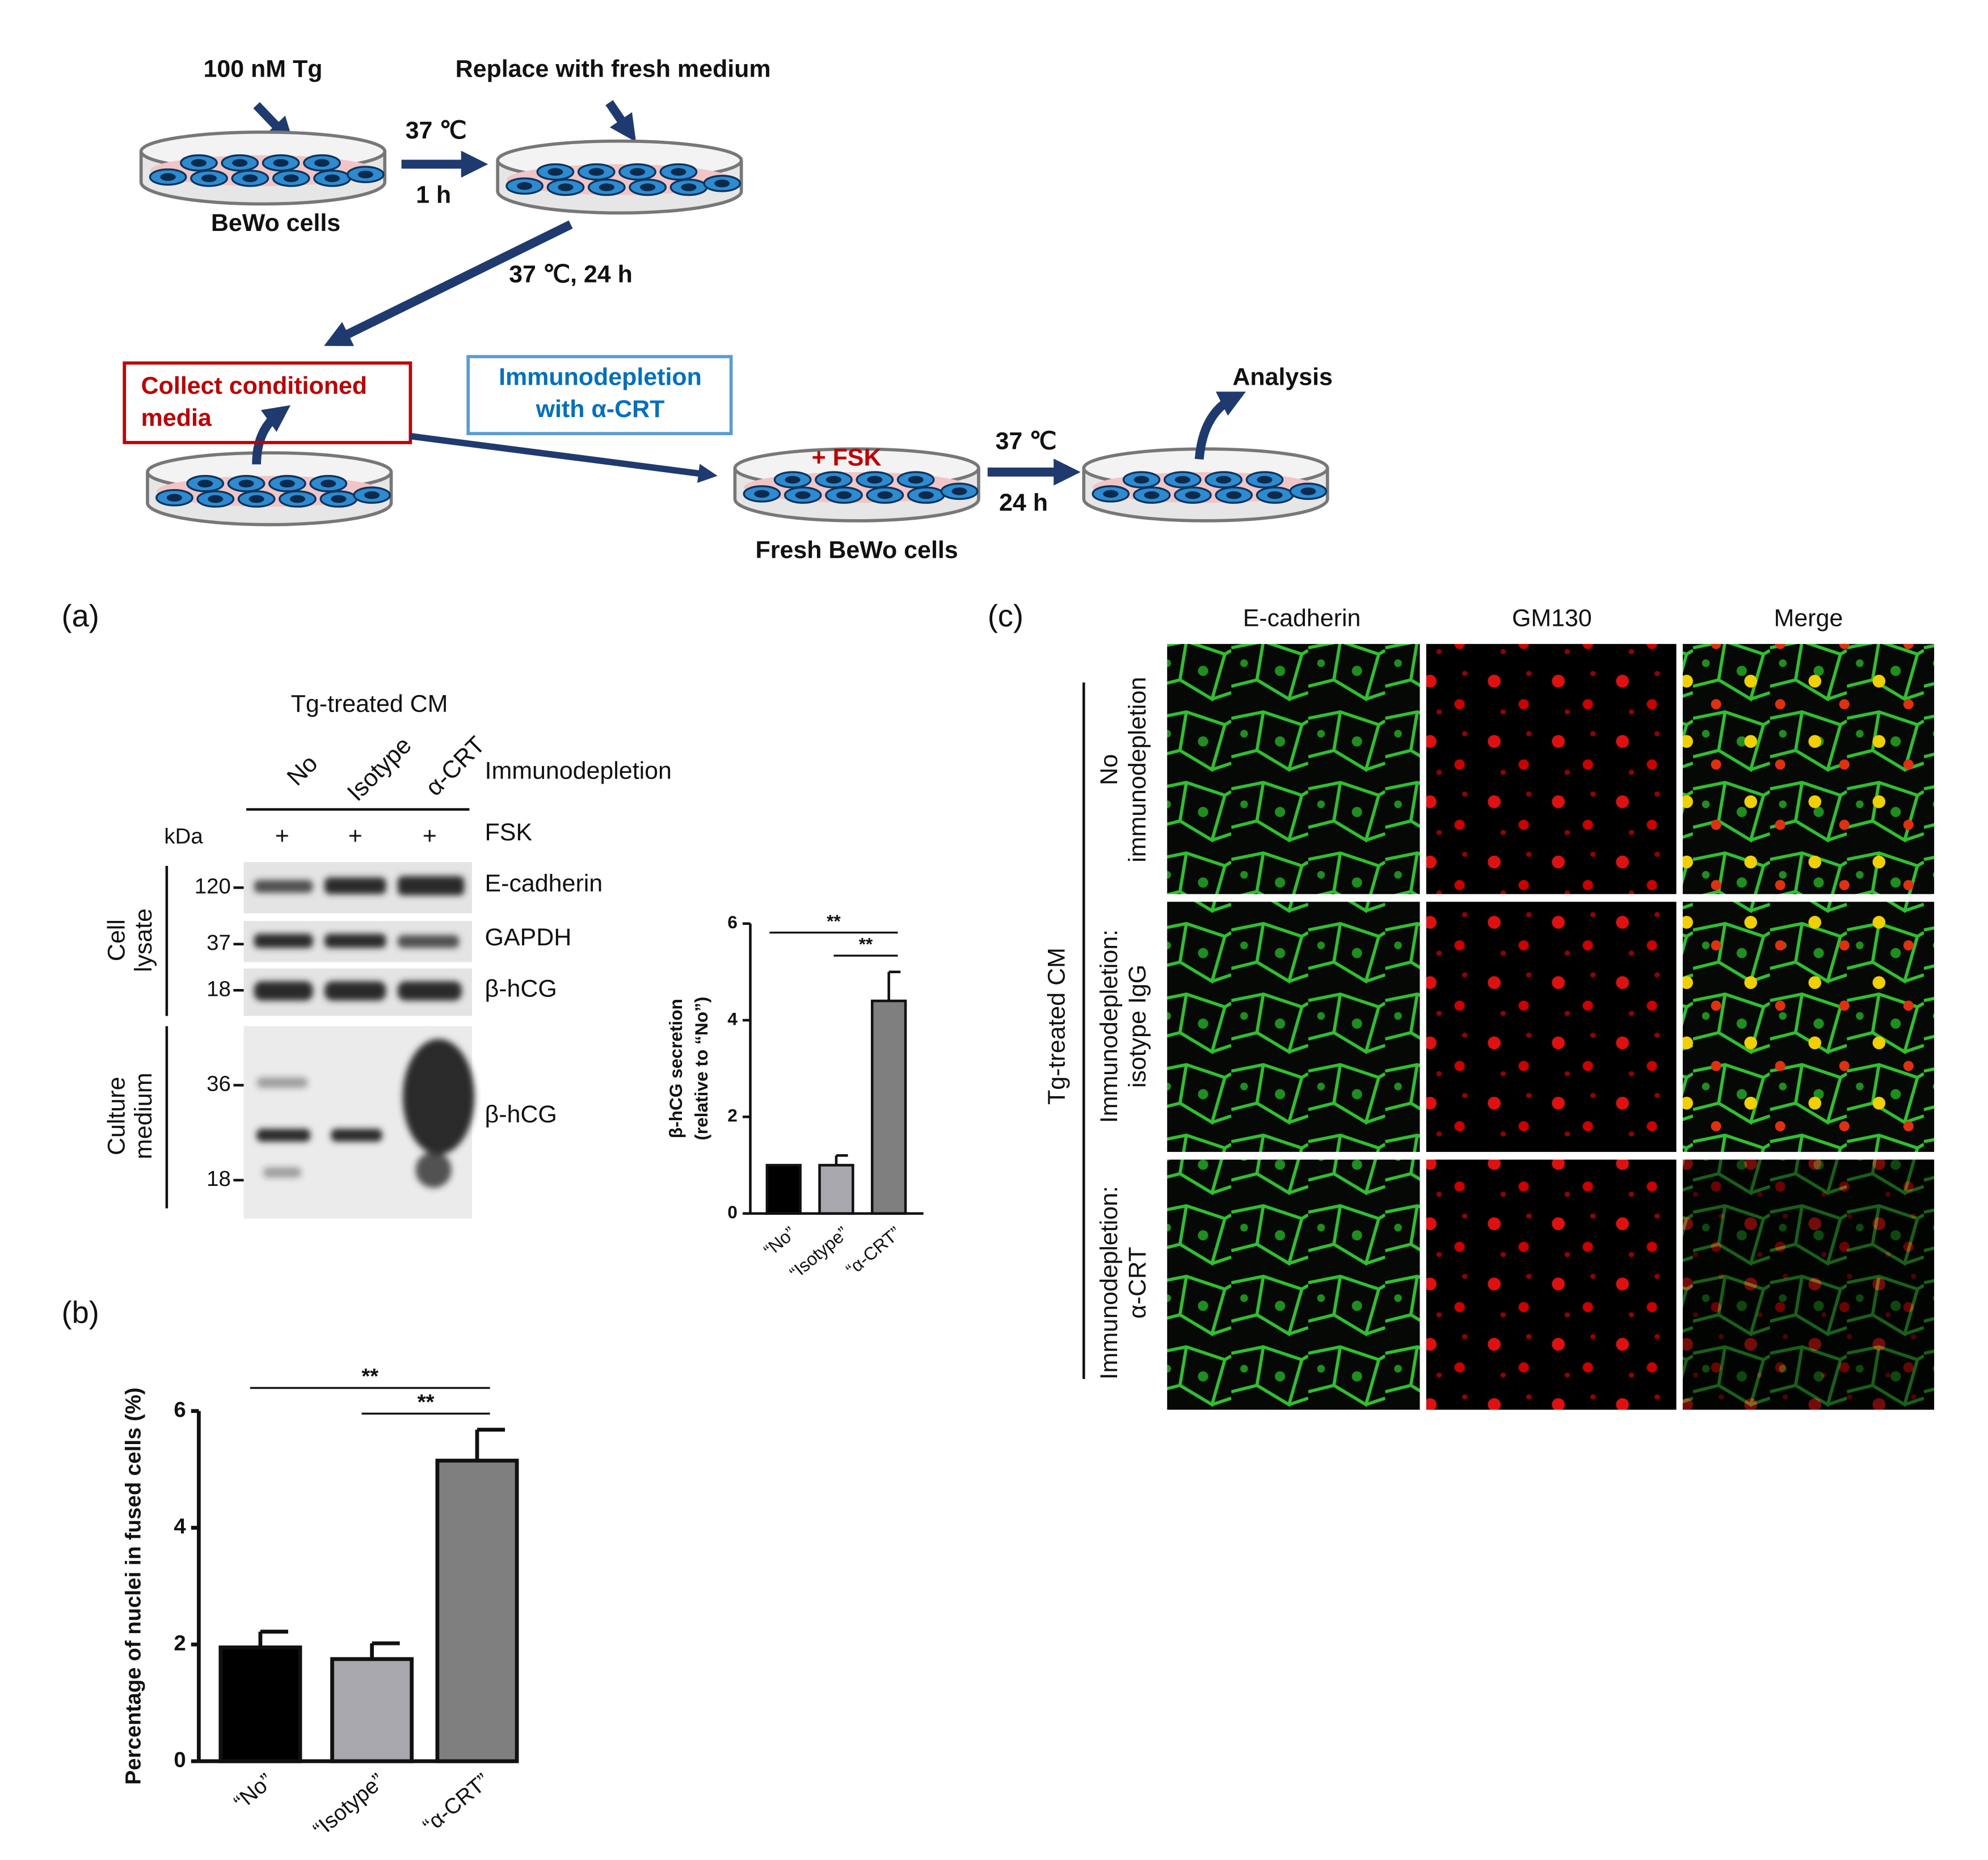  What do you see at coordinates (1137, 1026) in the screenshot?
I see `row-label: isotype IgG` at bounding box center [1137, 1026].